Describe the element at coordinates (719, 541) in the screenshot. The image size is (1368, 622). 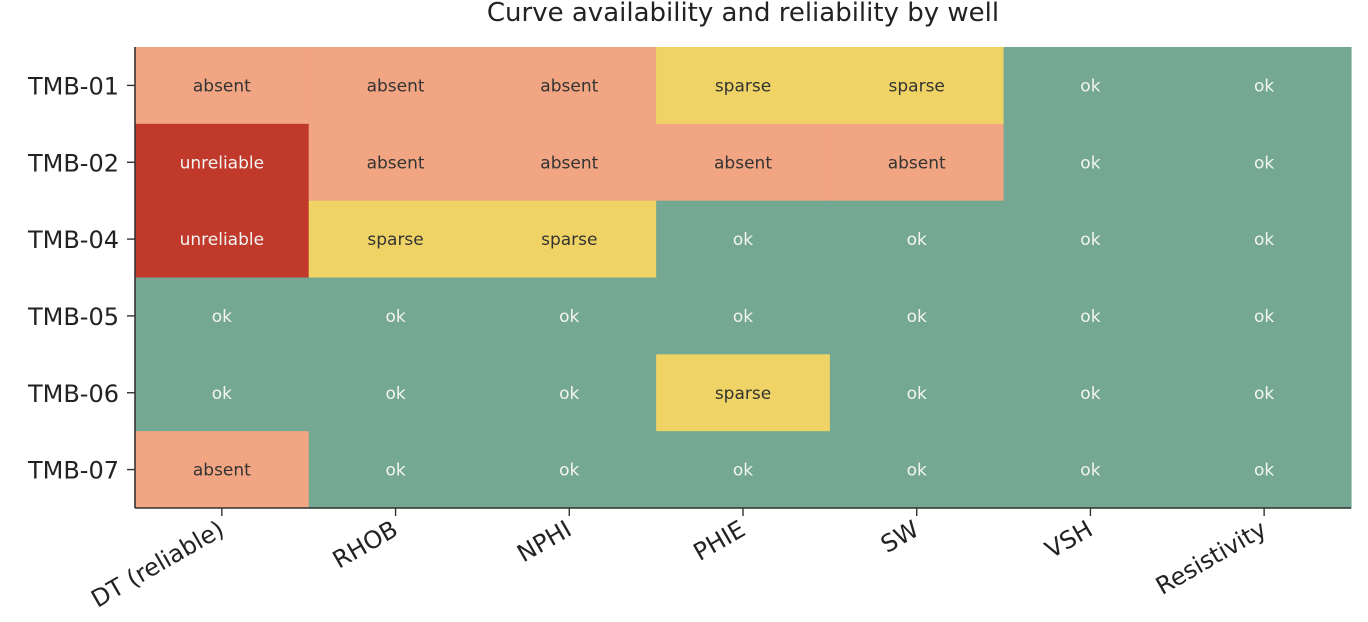
I see `x-tick-label: PHIE` at that location.